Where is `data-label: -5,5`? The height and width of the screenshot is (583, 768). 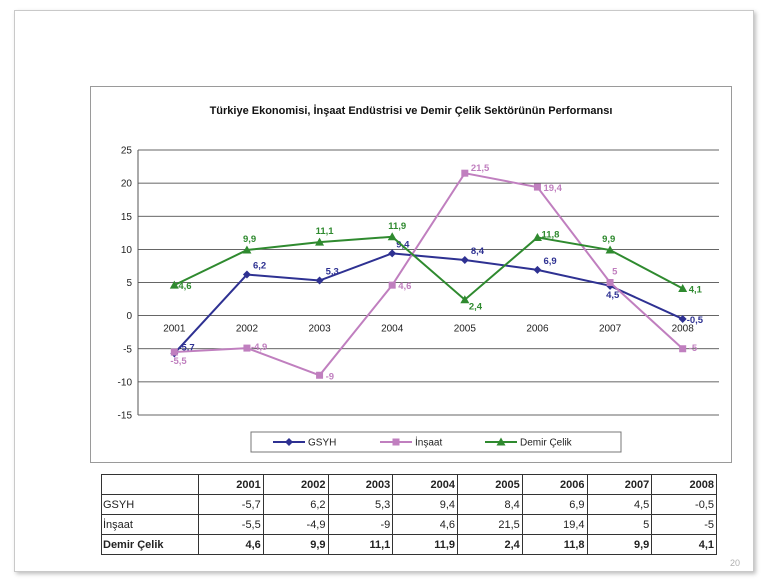
data-label: -5,5 is located at coordinates (178, 361).